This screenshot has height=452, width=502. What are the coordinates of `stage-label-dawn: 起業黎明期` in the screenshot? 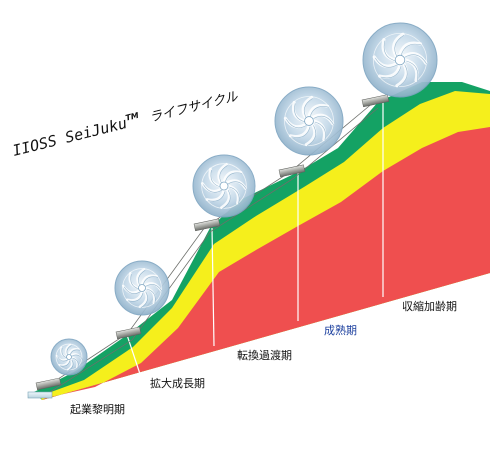 It's located at (97, 409).